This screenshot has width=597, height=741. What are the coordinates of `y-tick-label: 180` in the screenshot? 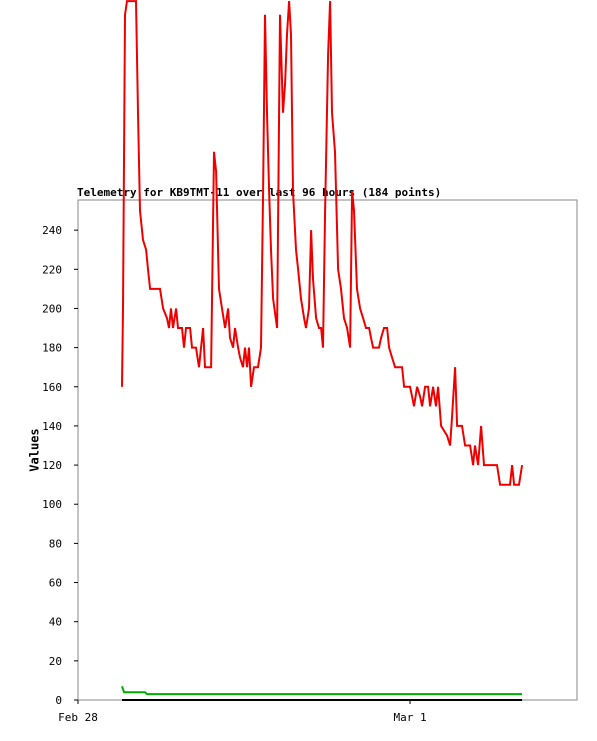 It's located at (52, 348).